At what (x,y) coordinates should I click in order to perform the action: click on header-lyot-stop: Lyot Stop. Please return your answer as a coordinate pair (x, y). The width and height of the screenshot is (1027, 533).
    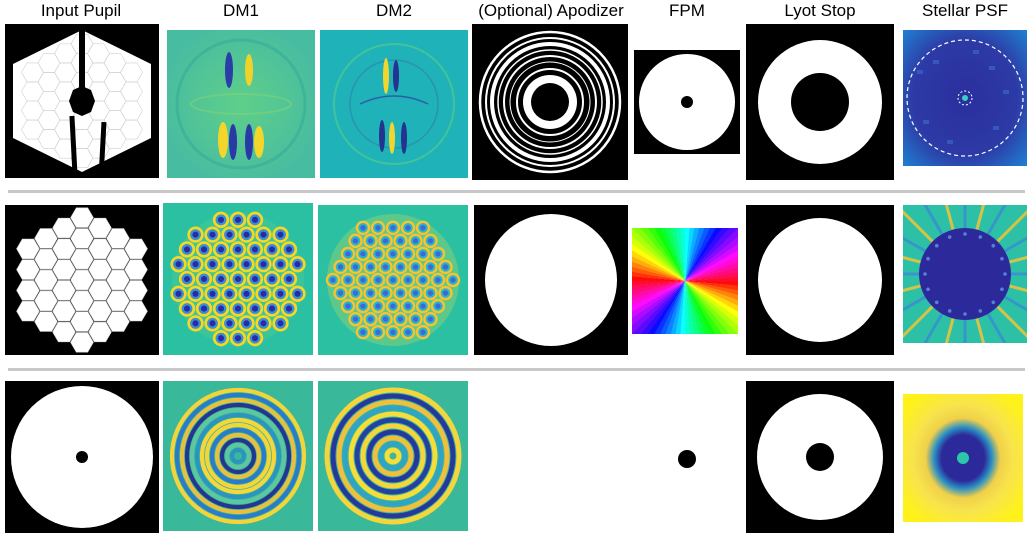
    Looking at the image, I should click on (820, 10).